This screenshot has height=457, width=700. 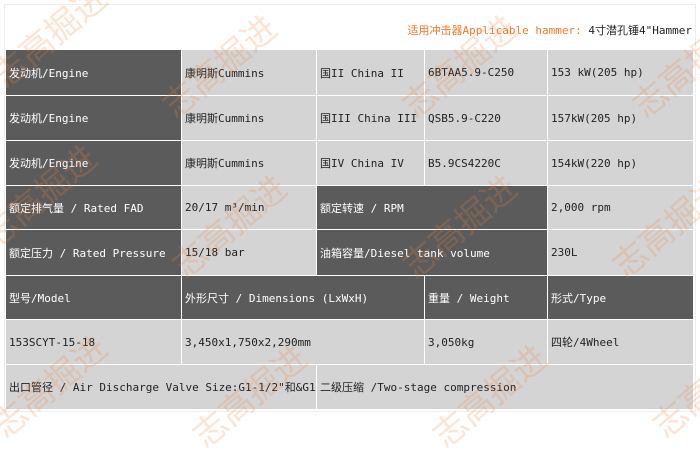 I want to click on hammer-label: 适用冲击器Applicable hammer:, so click(x=494, y=30).